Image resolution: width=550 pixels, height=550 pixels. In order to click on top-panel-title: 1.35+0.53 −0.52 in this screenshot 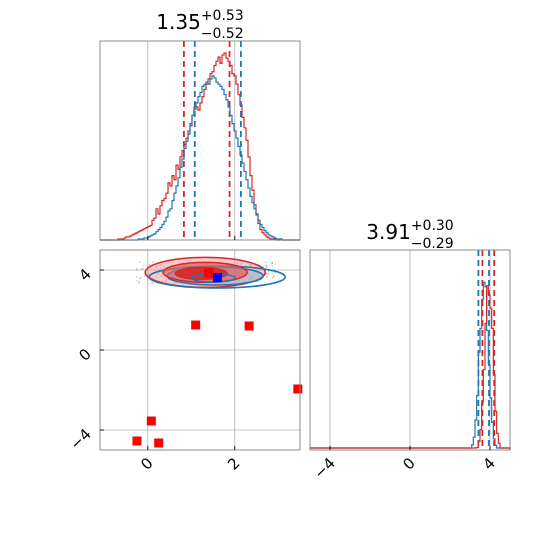, I will do `click(199, 25)`.